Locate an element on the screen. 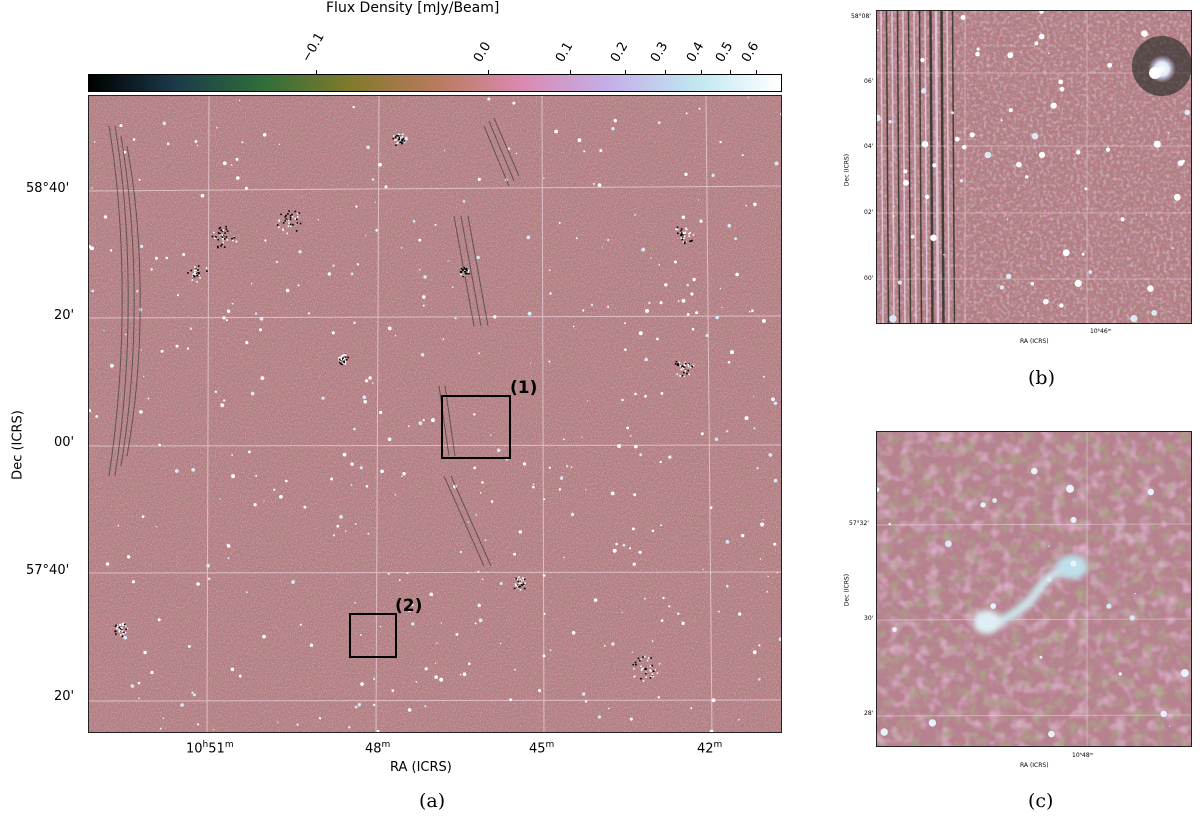 This screenshot has width=1200, height=818. stripe-artifact is located at coordinates (887, 167).